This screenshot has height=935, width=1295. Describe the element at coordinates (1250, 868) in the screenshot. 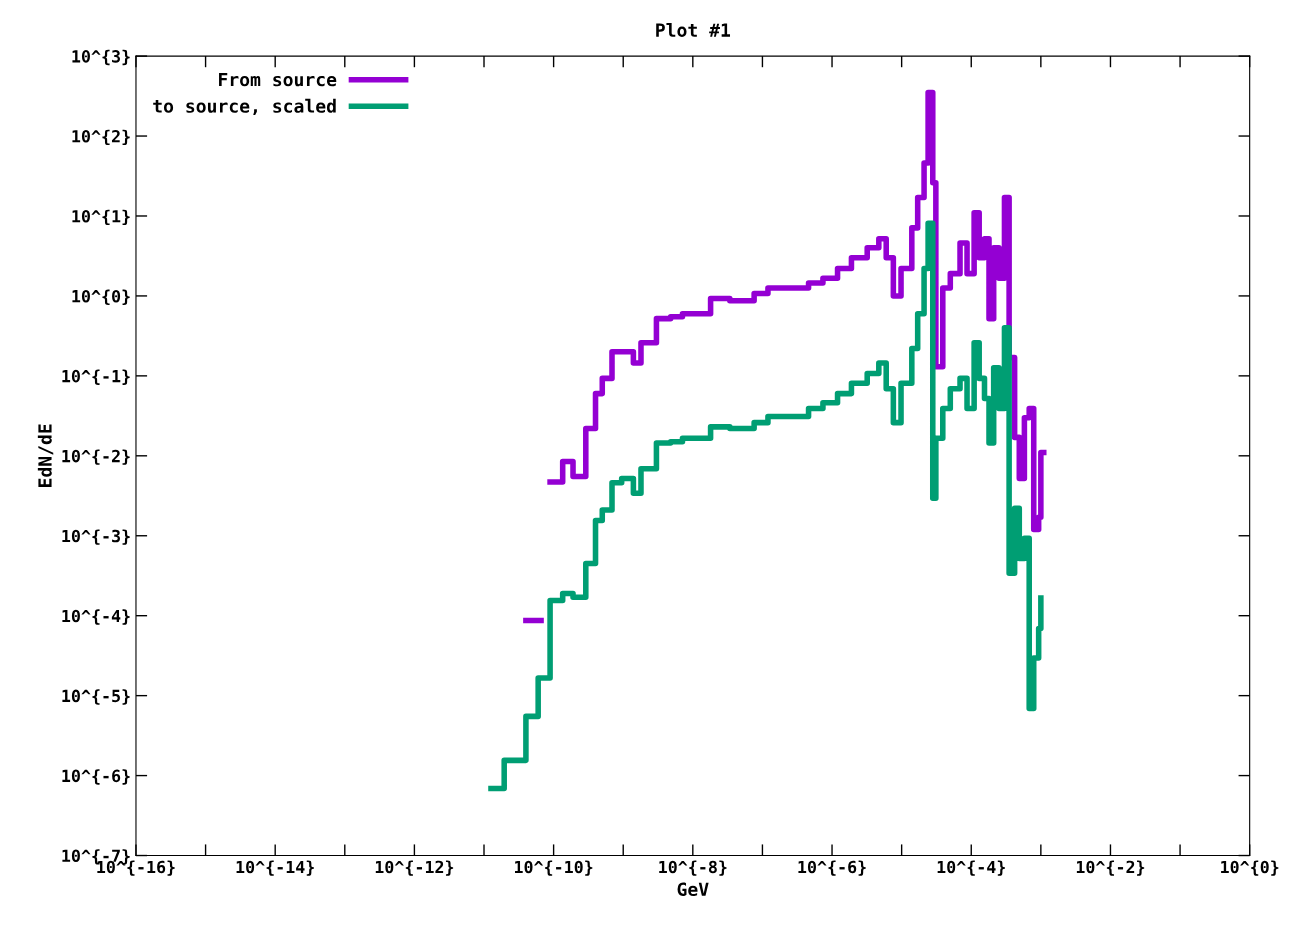

I see `x-tick-label: 10^{0}` at that location.